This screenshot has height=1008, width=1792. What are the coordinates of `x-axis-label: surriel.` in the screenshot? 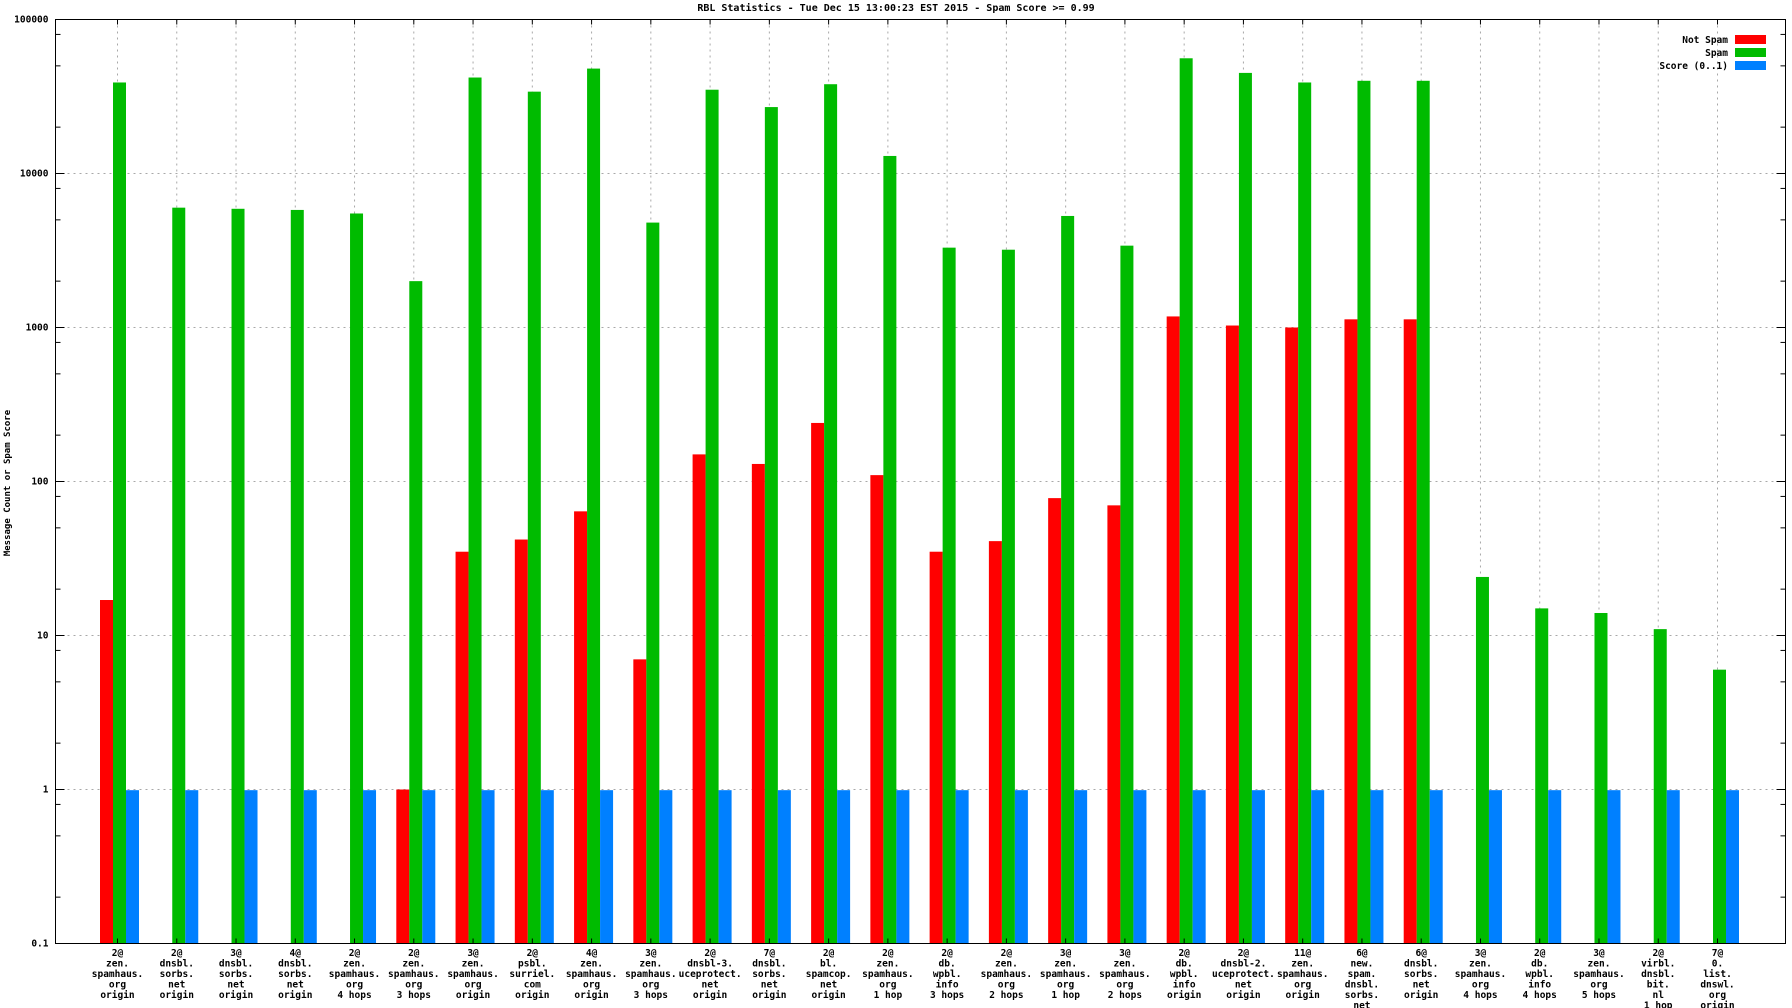 It's located at (532, 974).